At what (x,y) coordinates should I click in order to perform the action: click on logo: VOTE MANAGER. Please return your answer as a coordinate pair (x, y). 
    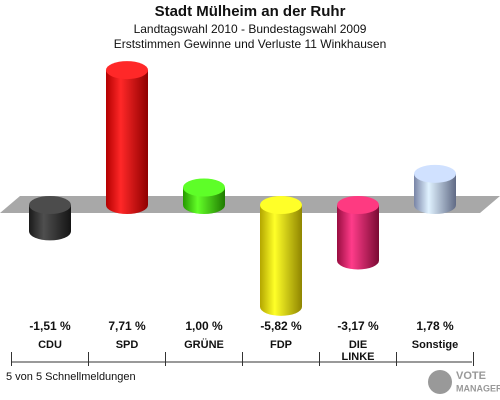
    Looking at the image, I should click on (464, 382).